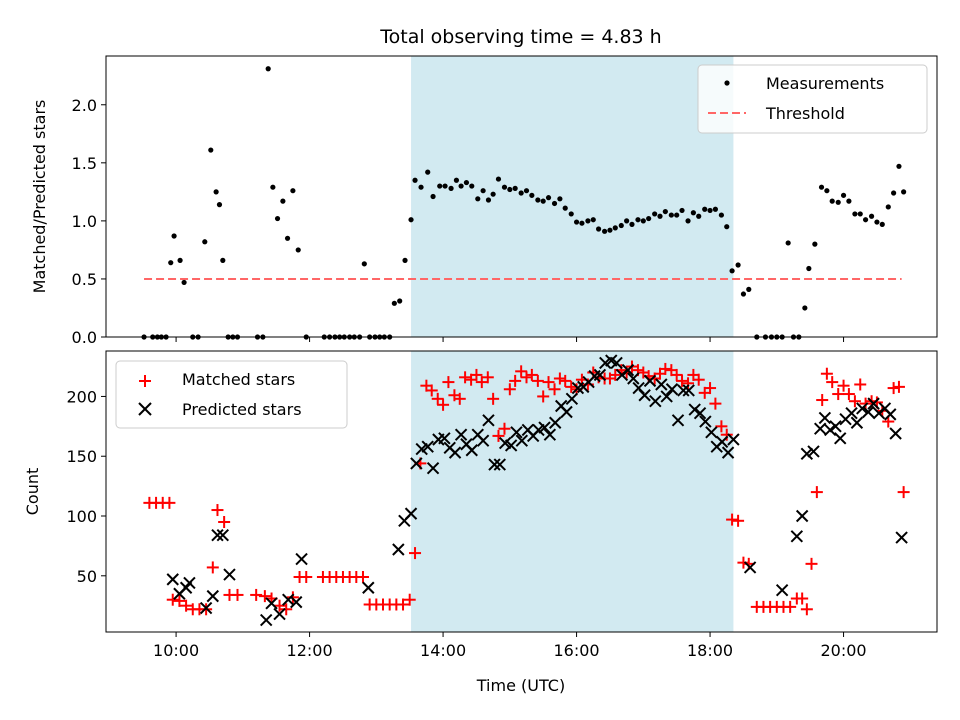  What do you see at coordinates (32, 492) in the screenshot?
I see `counts-panel-y-axis-label: Count` at bounding box center [32, 492].